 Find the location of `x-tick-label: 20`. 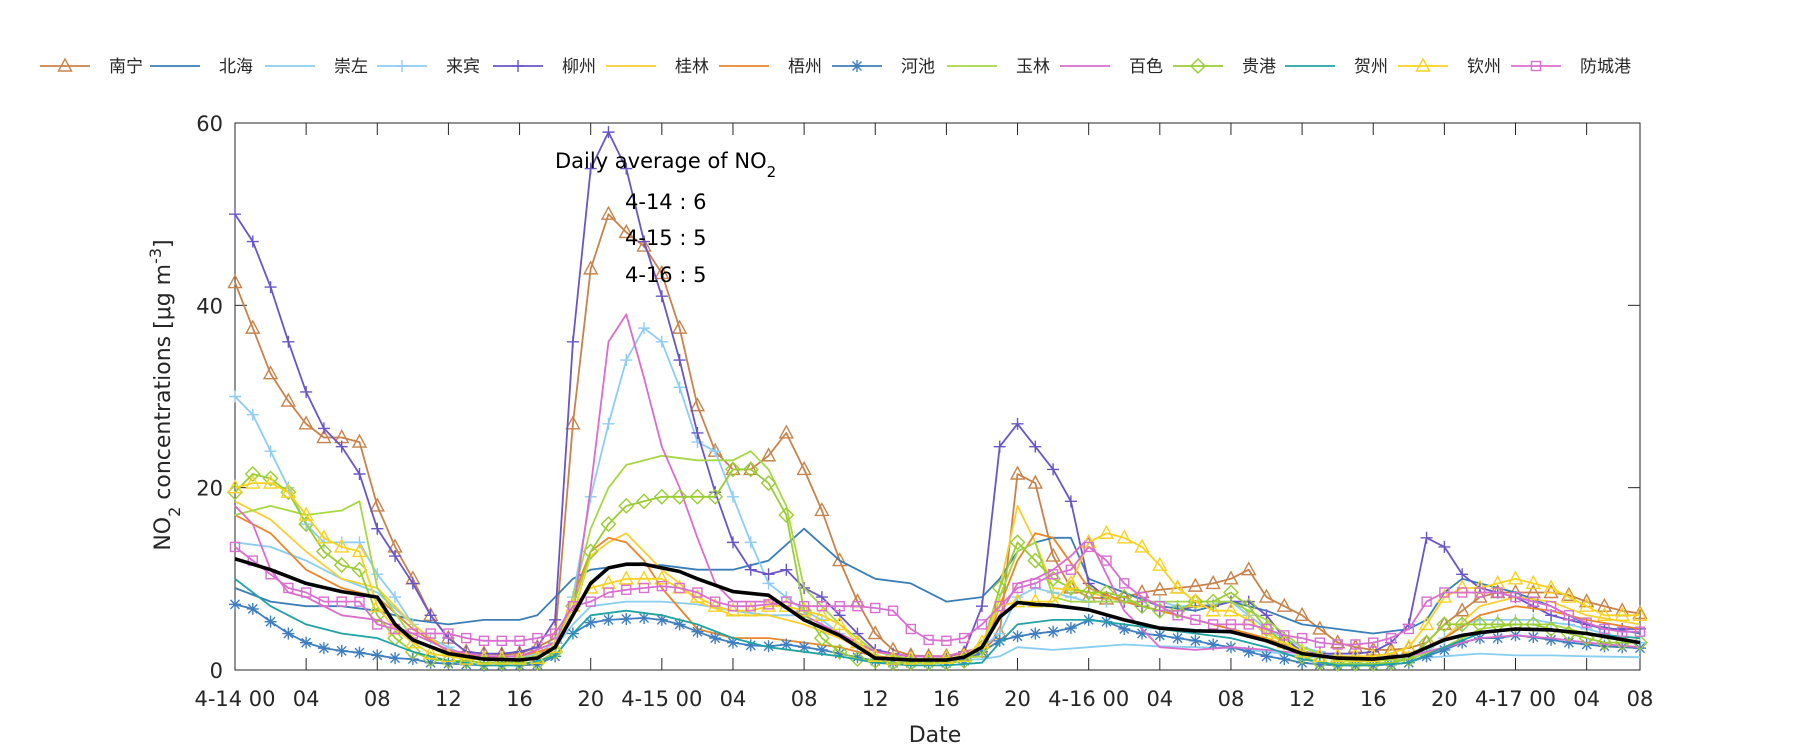

x-tick-label: 20 is located at coordinates (590, 699).